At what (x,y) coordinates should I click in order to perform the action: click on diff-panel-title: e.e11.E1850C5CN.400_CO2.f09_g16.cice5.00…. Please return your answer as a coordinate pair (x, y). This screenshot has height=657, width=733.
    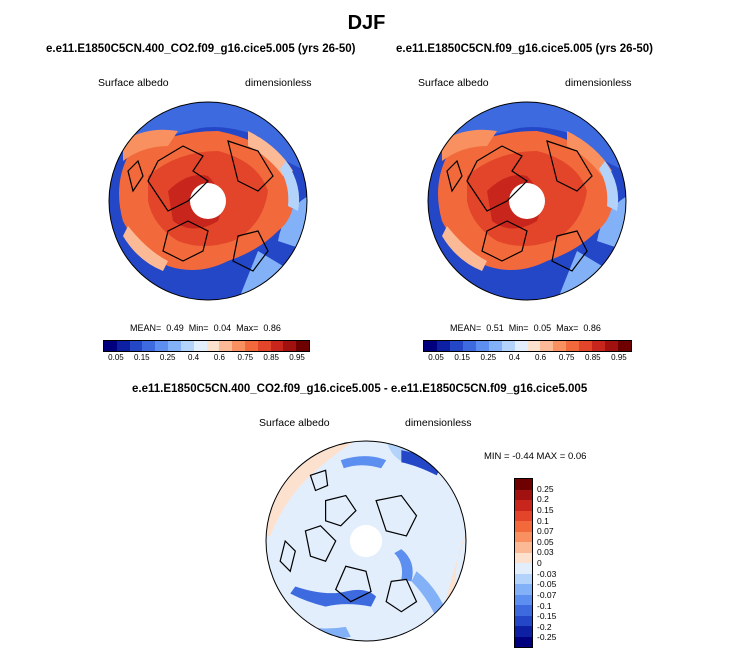
    Looking at the image, I should click on (360, 389).